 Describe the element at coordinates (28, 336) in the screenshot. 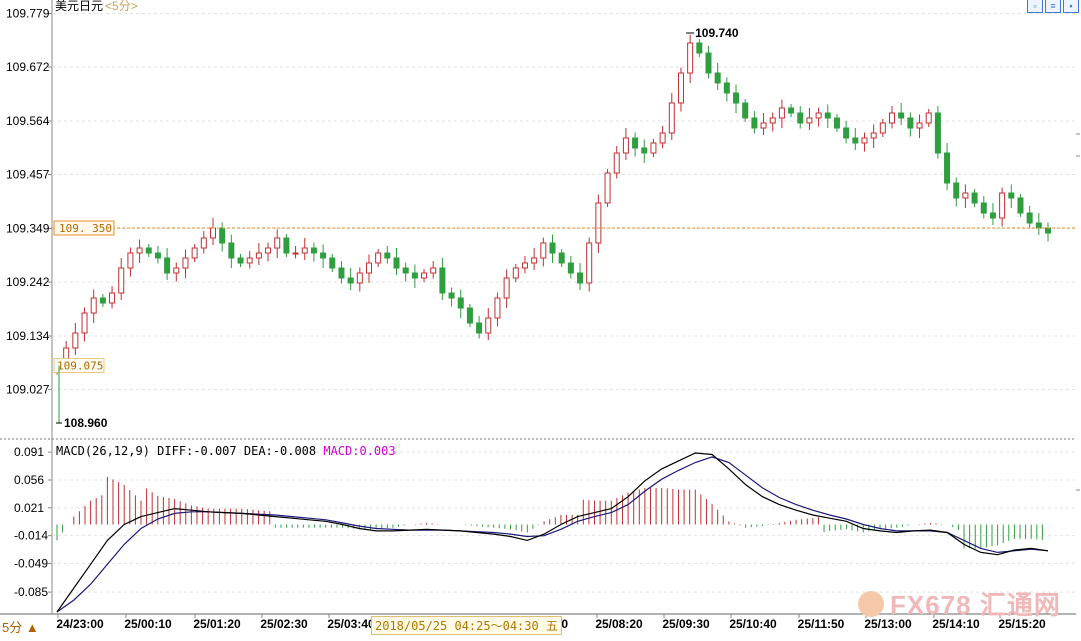

I see `price-tick-label: 109.134` at that location.